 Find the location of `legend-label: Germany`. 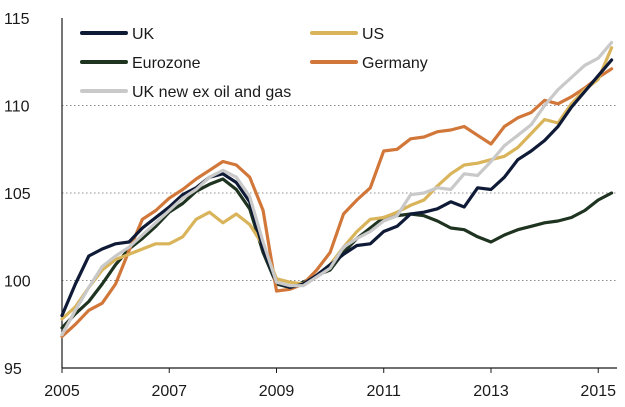

legend-label: Germany is located at coordinates (395, 63).